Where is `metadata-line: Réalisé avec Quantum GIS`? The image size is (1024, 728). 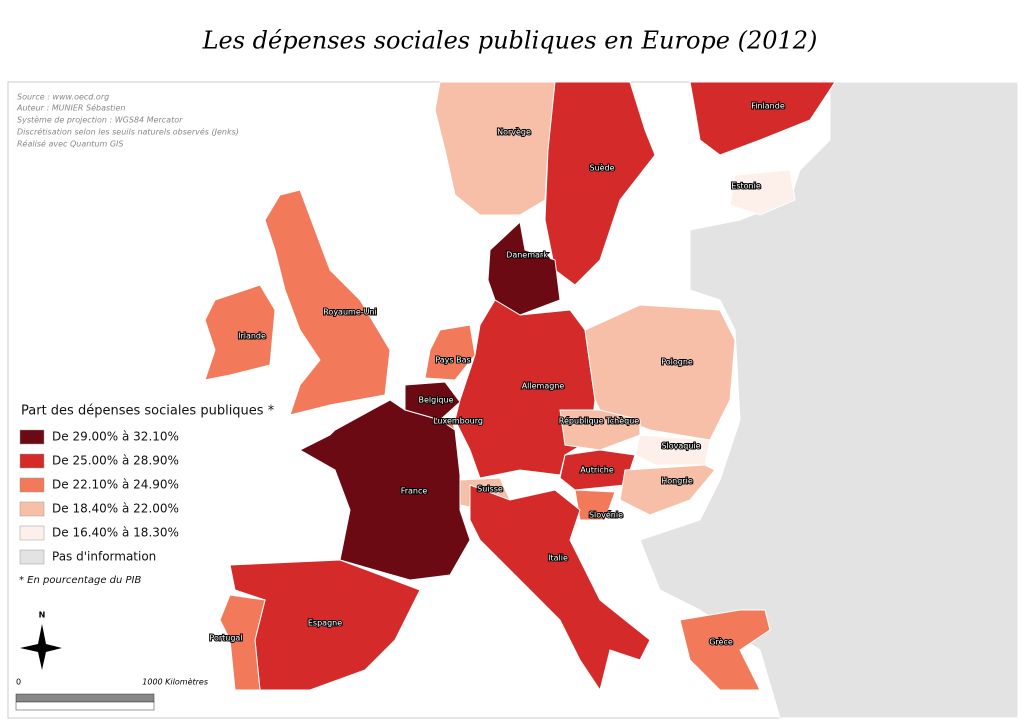
metadata-line: Réalisé avec Quantum GIS is located at coordinates (70, 144).